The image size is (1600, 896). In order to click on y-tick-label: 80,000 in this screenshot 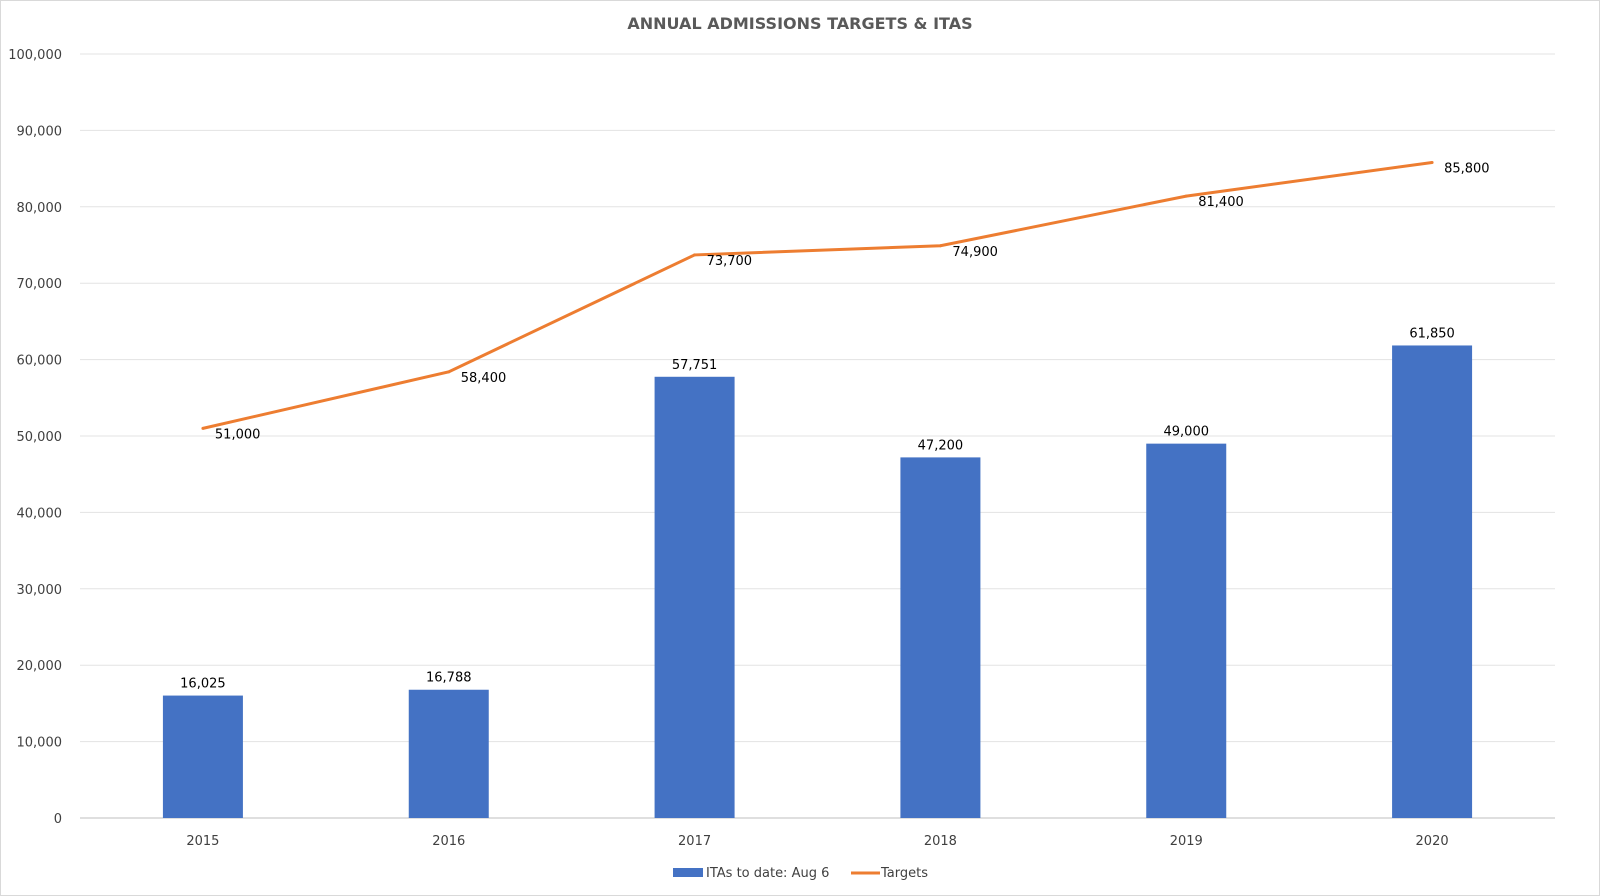, I will do `click(40, 208)`.